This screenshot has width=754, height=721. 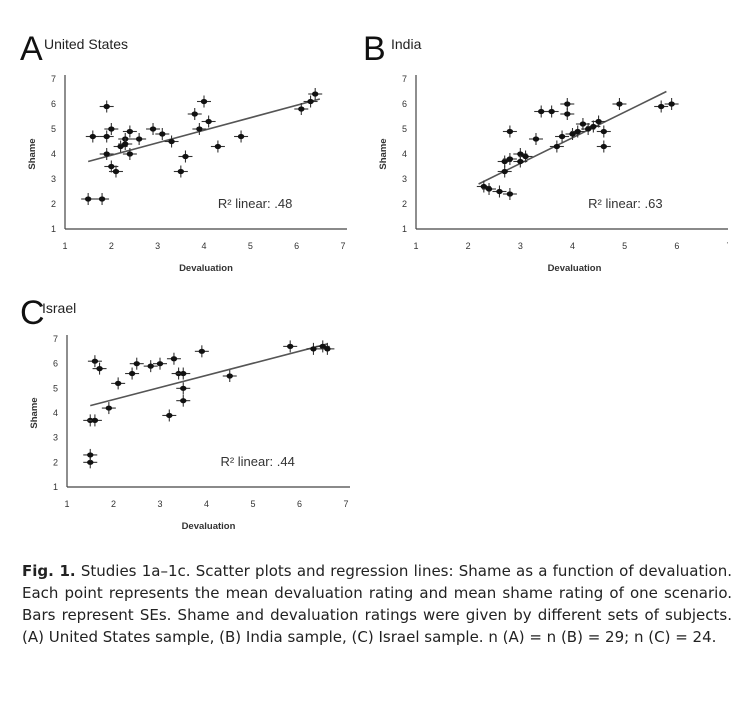 I want to click on panel-letter: C, so click(x=32, y=313).